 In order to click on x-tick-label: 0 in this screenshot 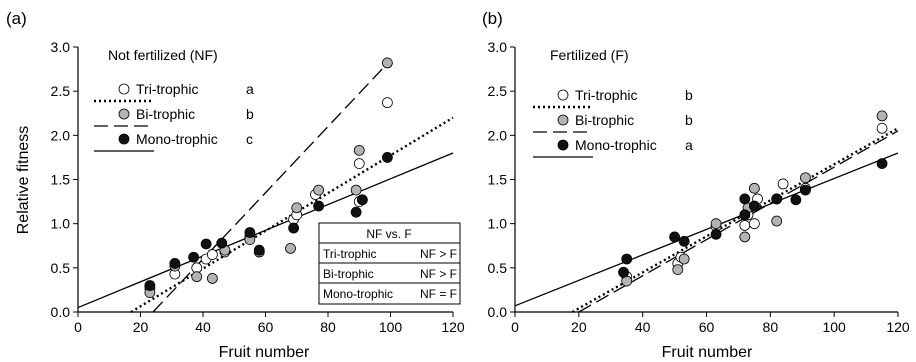, I will do `click(515, 327)`.